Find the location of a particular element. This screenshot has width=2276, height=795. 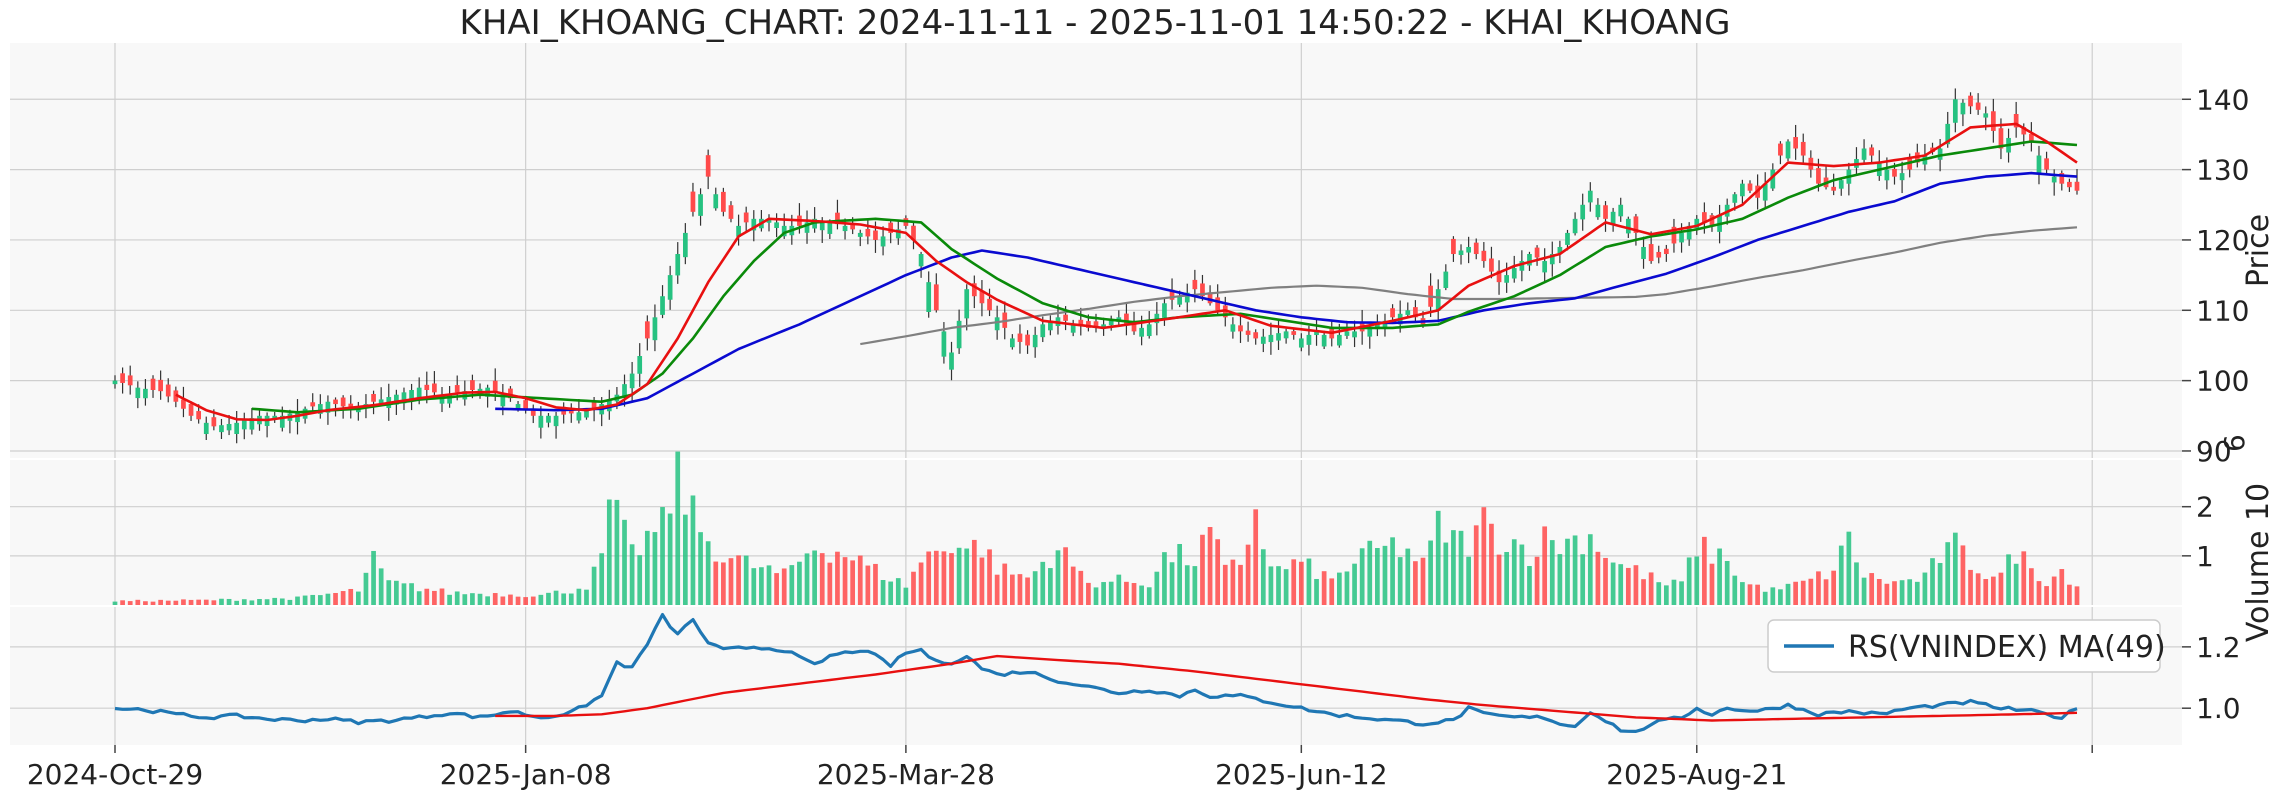

price-panel-tick-label: 100 is located at coordinates (2222, 381).